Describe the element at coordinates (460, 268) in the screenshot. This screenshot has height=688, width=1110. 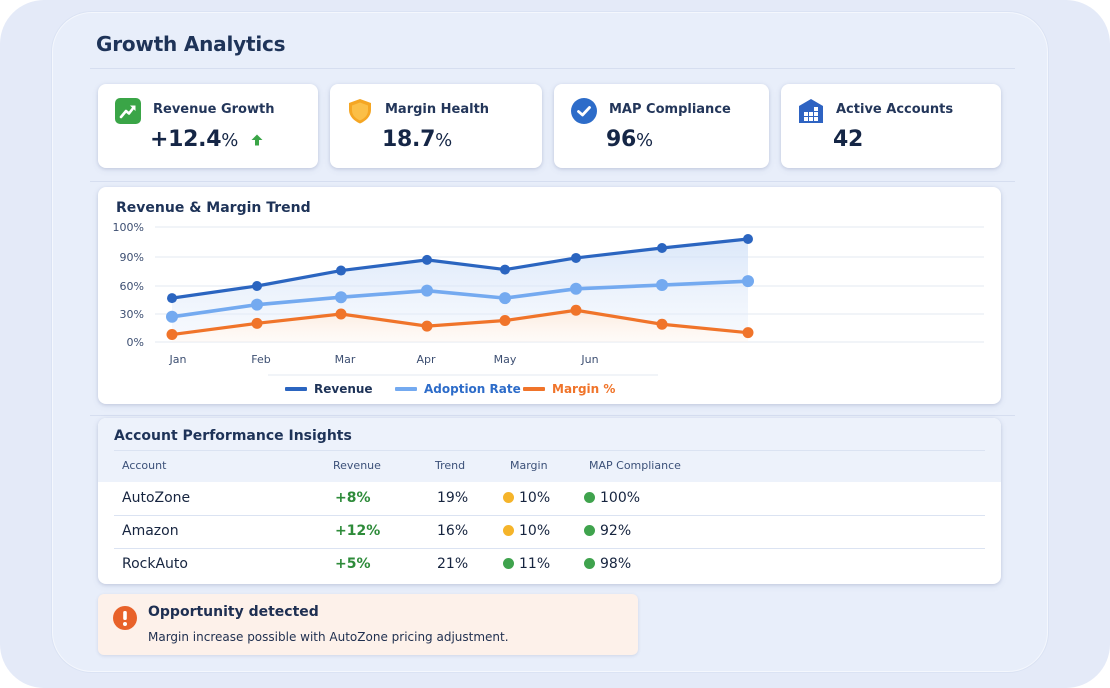
I see `revenue-line` at that location.